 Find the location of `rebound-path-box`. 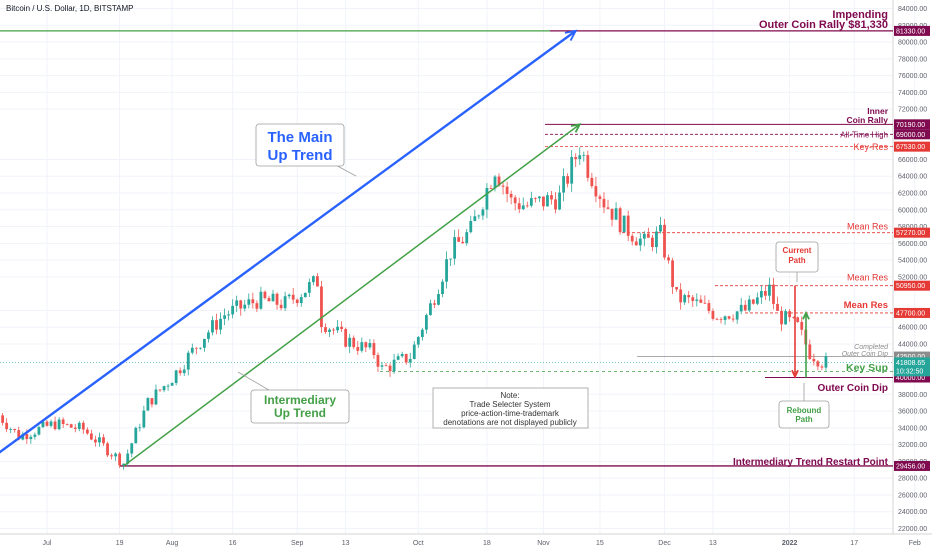

rebound-path-box is located at coordinates (804, 414).